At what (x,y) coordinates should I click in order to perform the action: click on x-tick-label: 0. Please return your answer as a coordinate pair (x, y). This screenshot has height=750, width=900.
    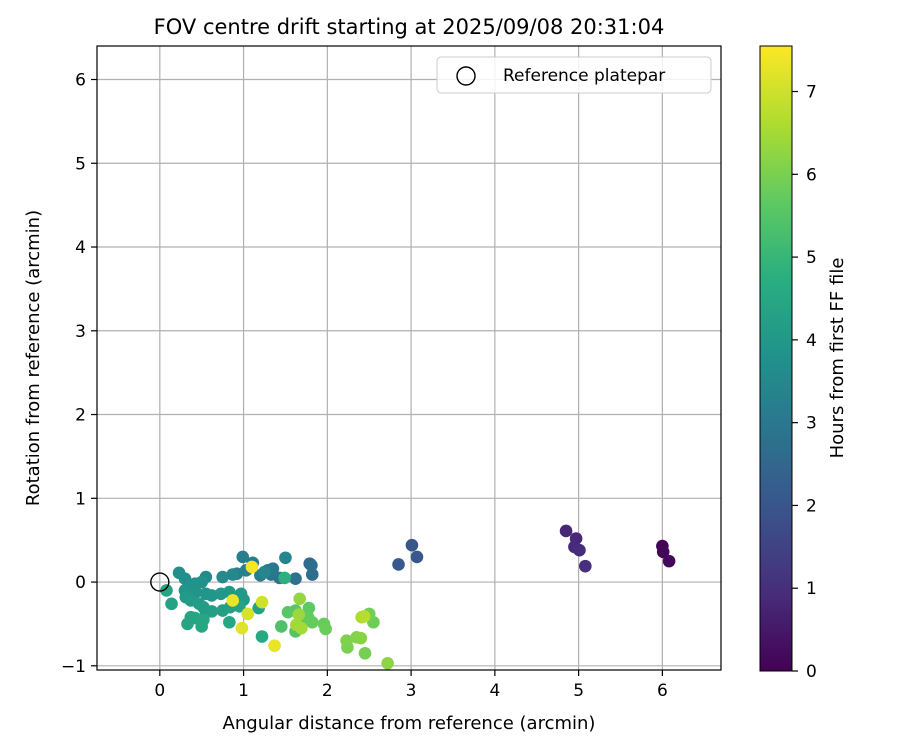
    Looking at the image, I should click on (159, 691).